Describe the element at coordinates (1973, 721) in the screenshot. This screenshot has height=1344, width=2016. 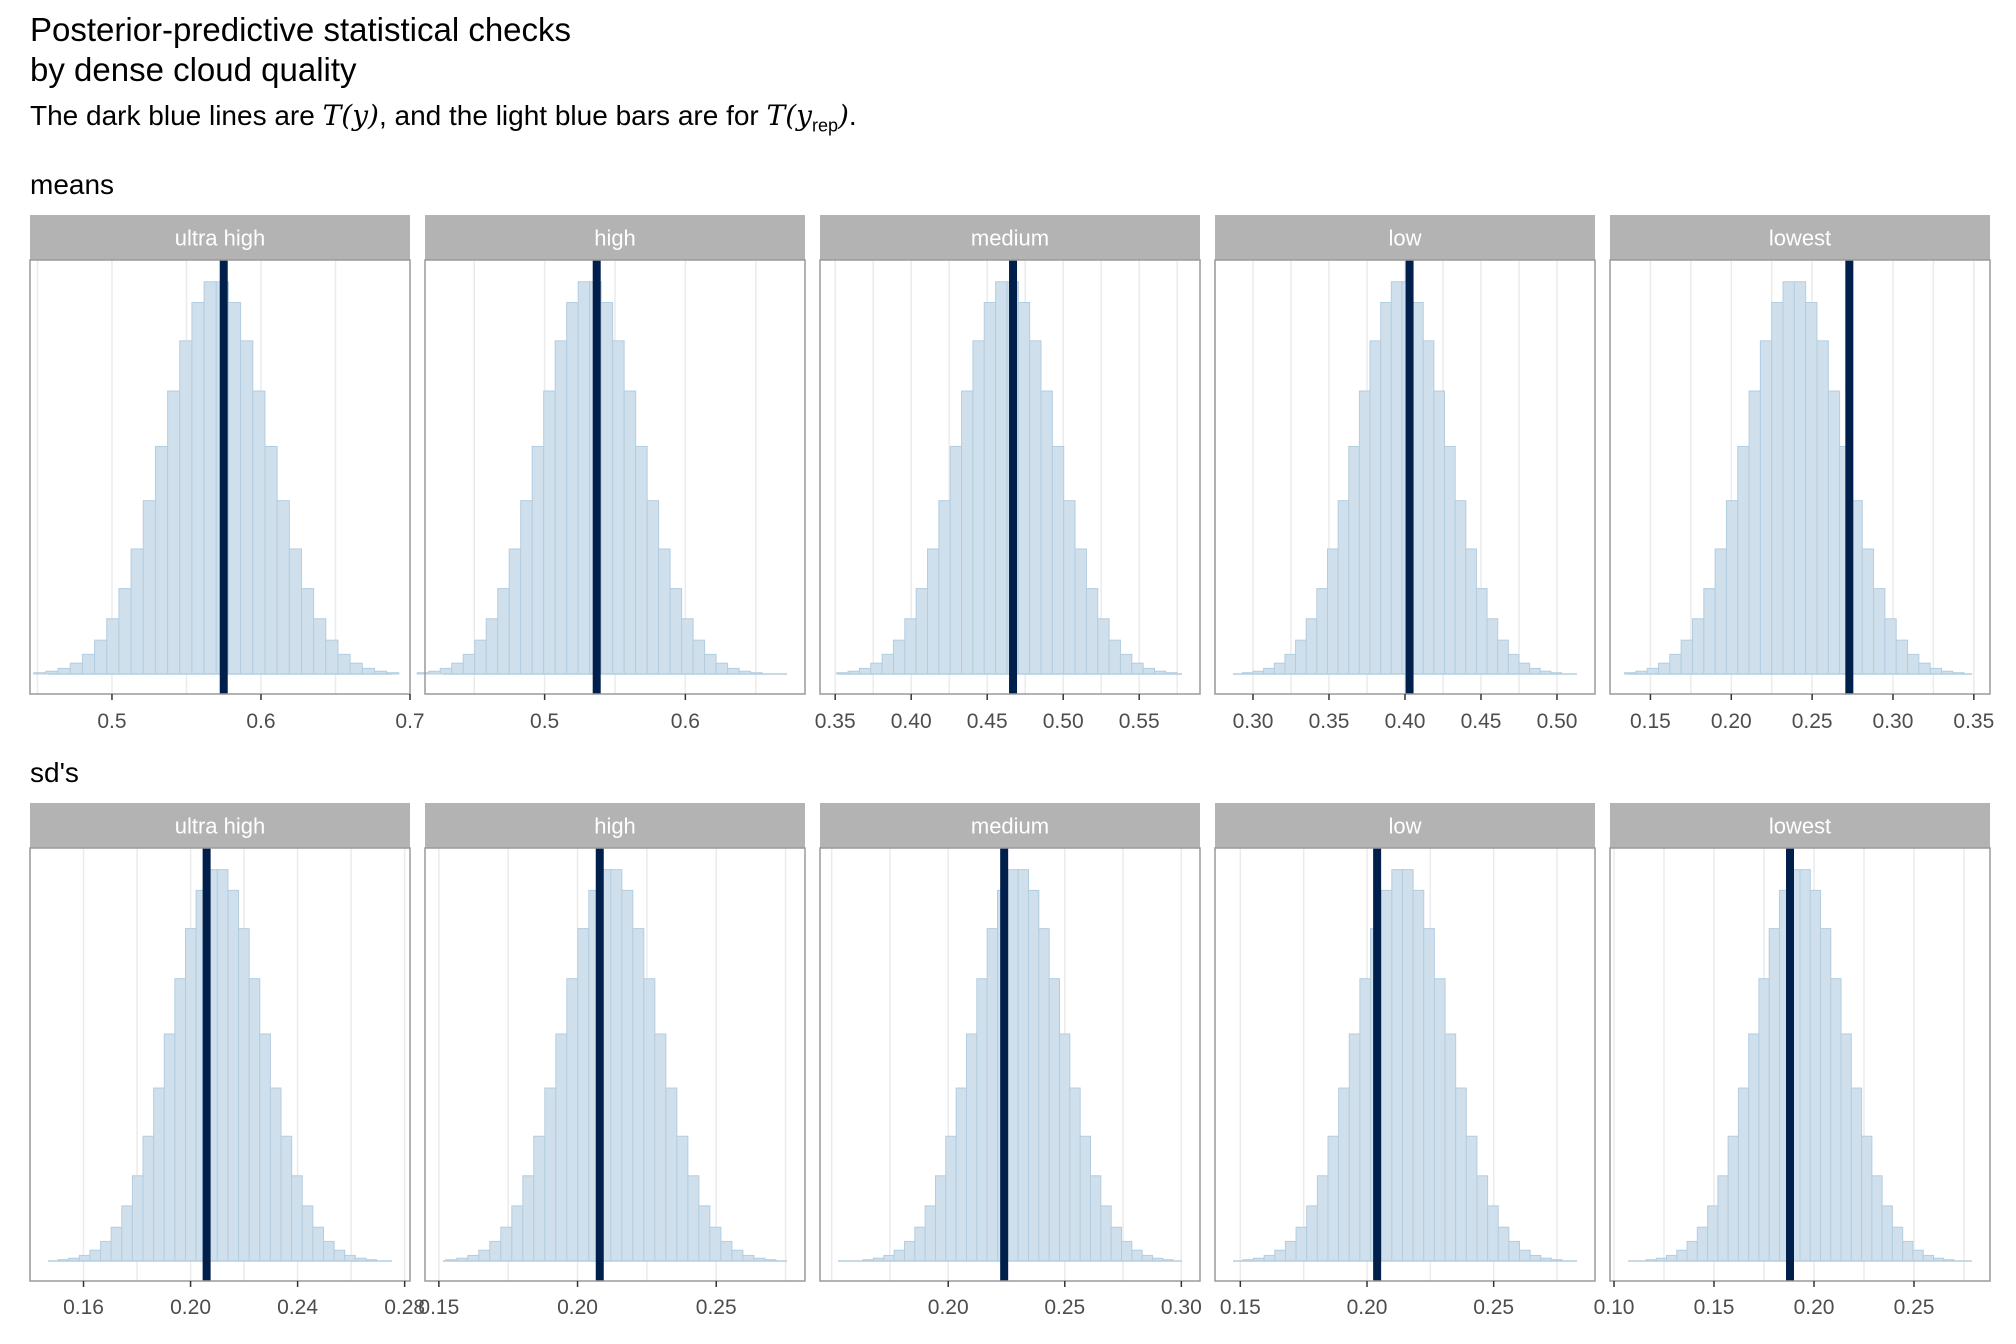
I see `x-tick-label: 0.35` at that location.